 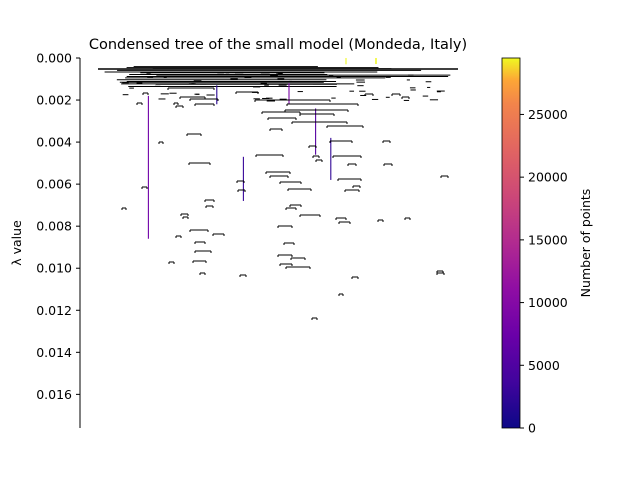 I want to click on colorbar-tick-label: 25000, so click(x=548, y=114).